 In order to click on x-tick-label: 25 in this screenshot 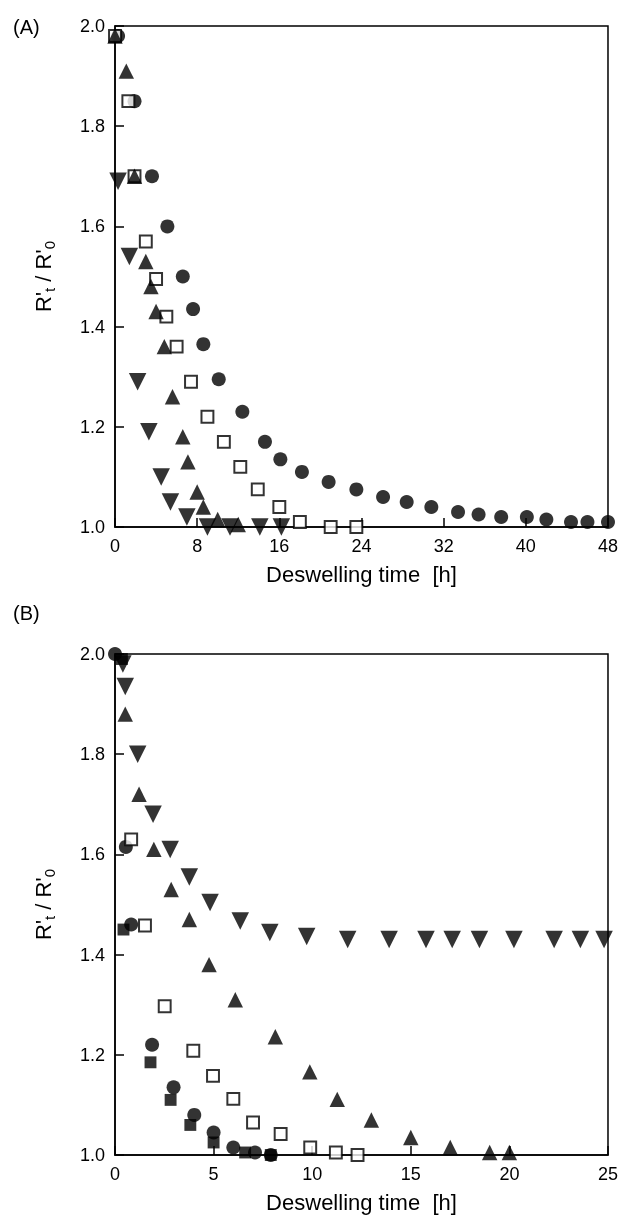, I will do `click(607, 1174)`.